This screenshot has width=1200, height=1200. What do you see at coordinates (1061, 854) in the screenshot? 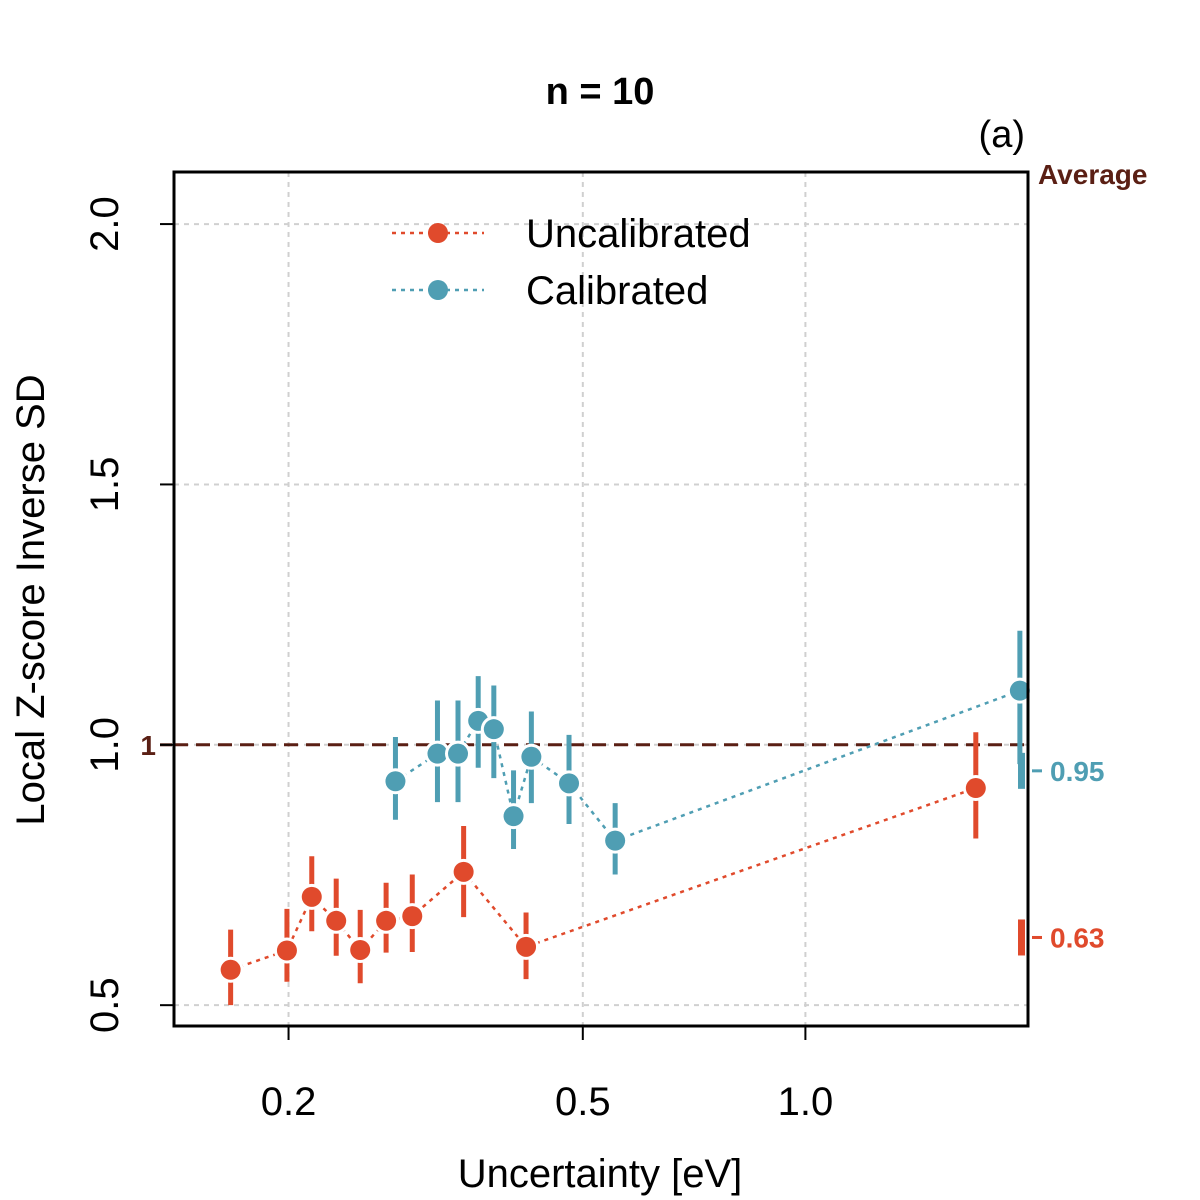
I see `average-markers: 0.63 0.95` at bounding box center [1061, 854].